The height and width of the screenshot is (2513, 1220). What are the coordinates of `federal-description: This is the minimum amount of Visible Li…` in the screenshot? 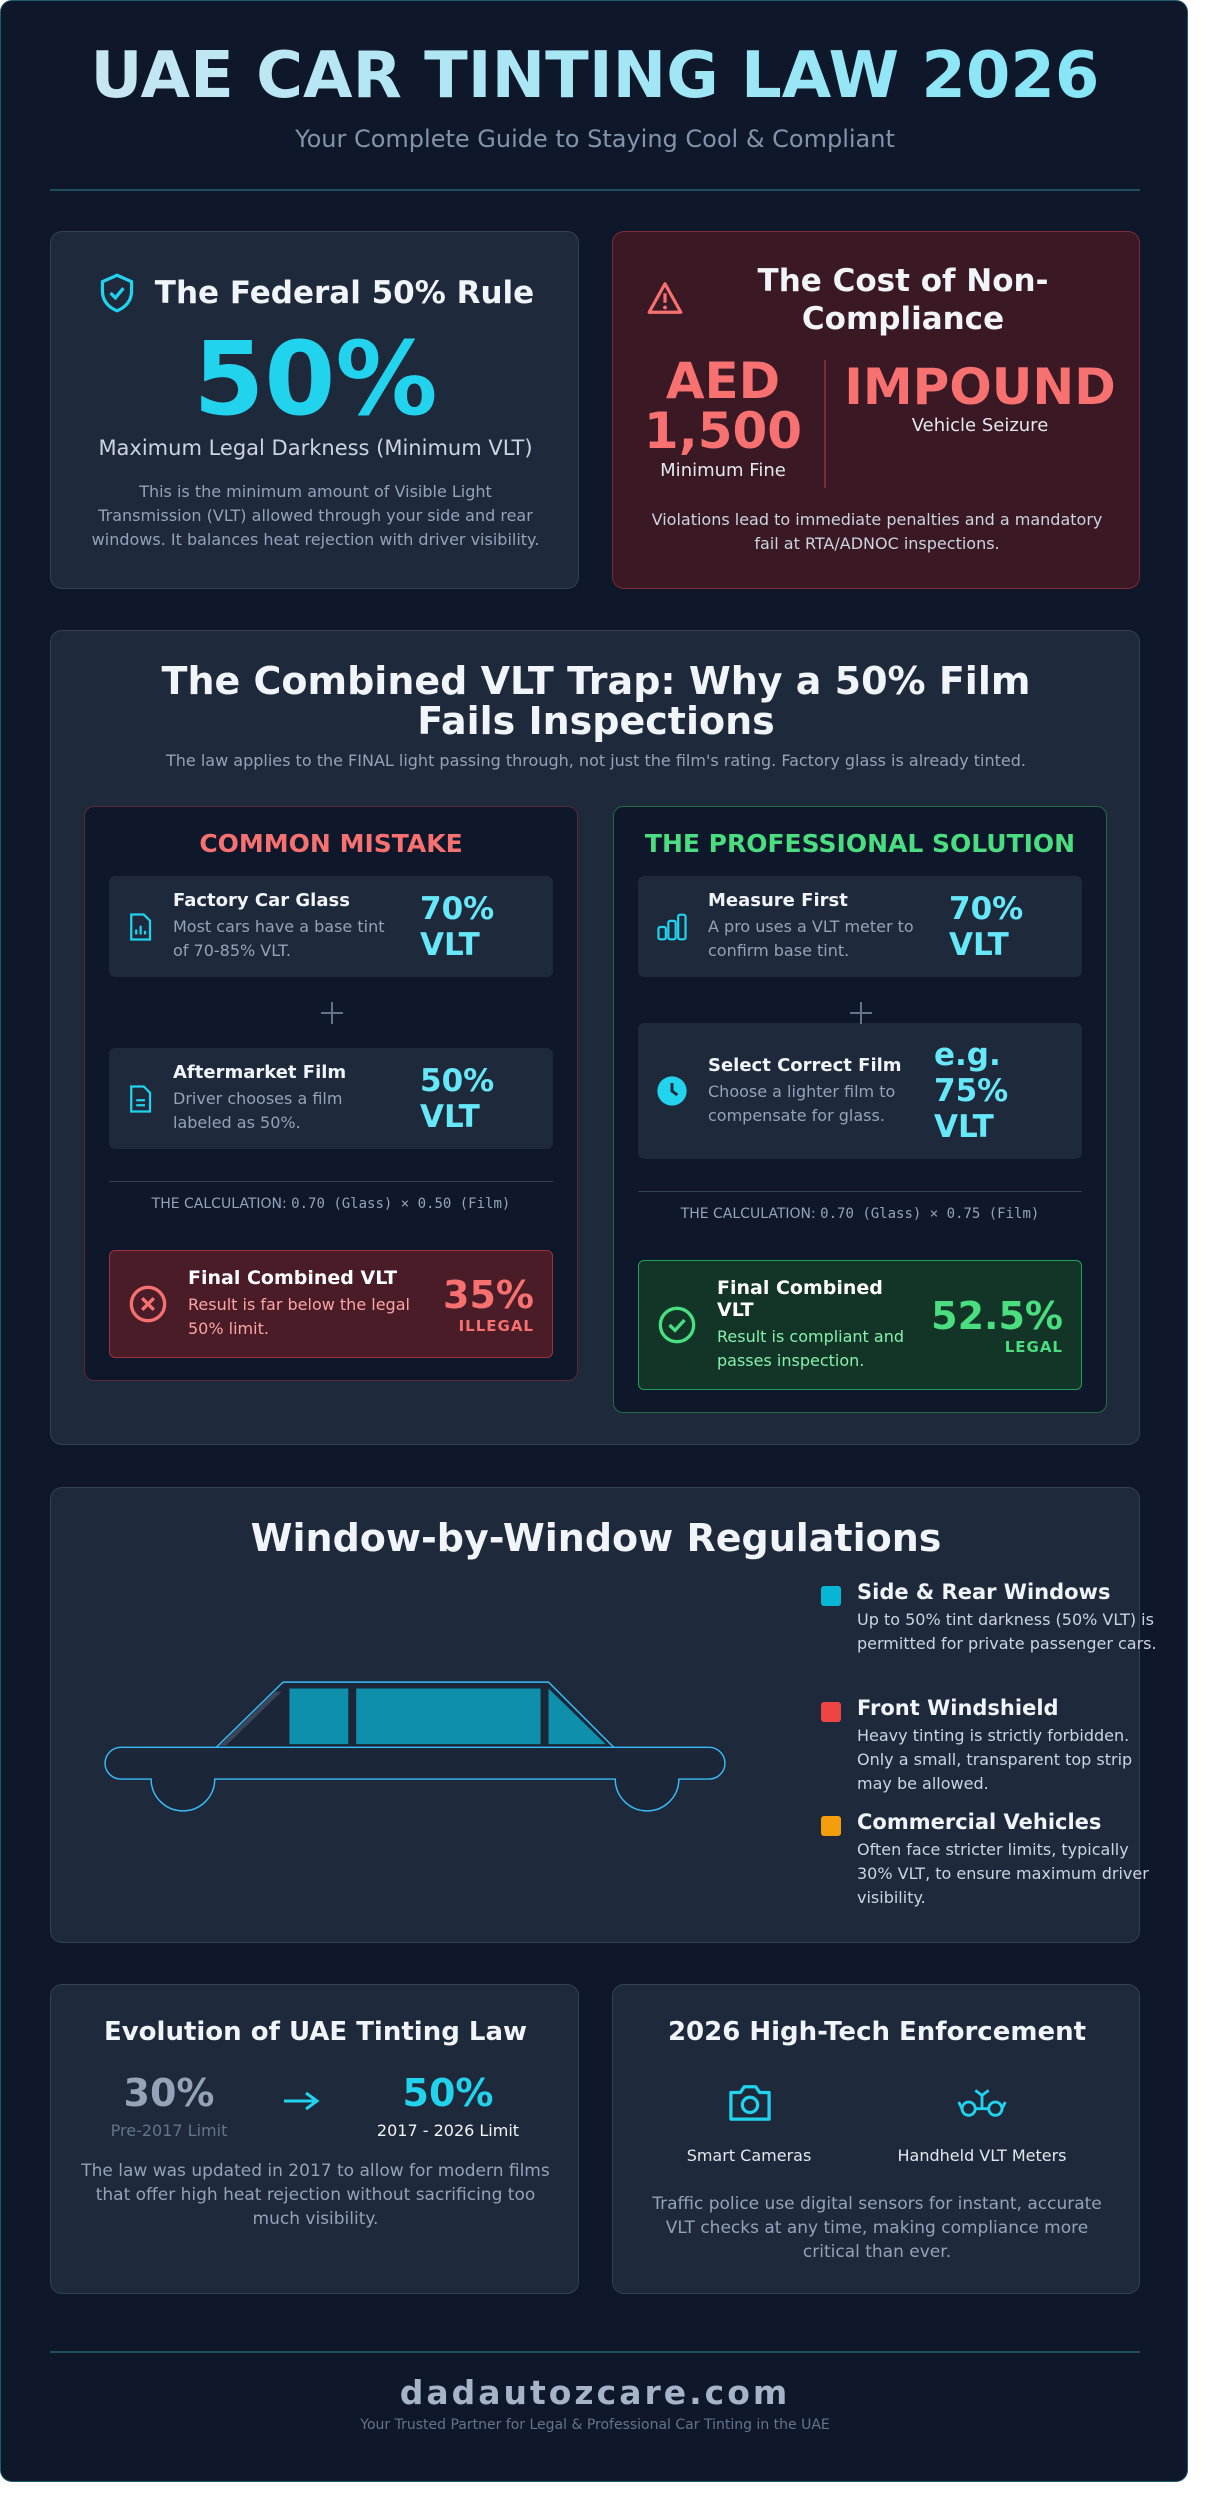 It's located at (315, 515).